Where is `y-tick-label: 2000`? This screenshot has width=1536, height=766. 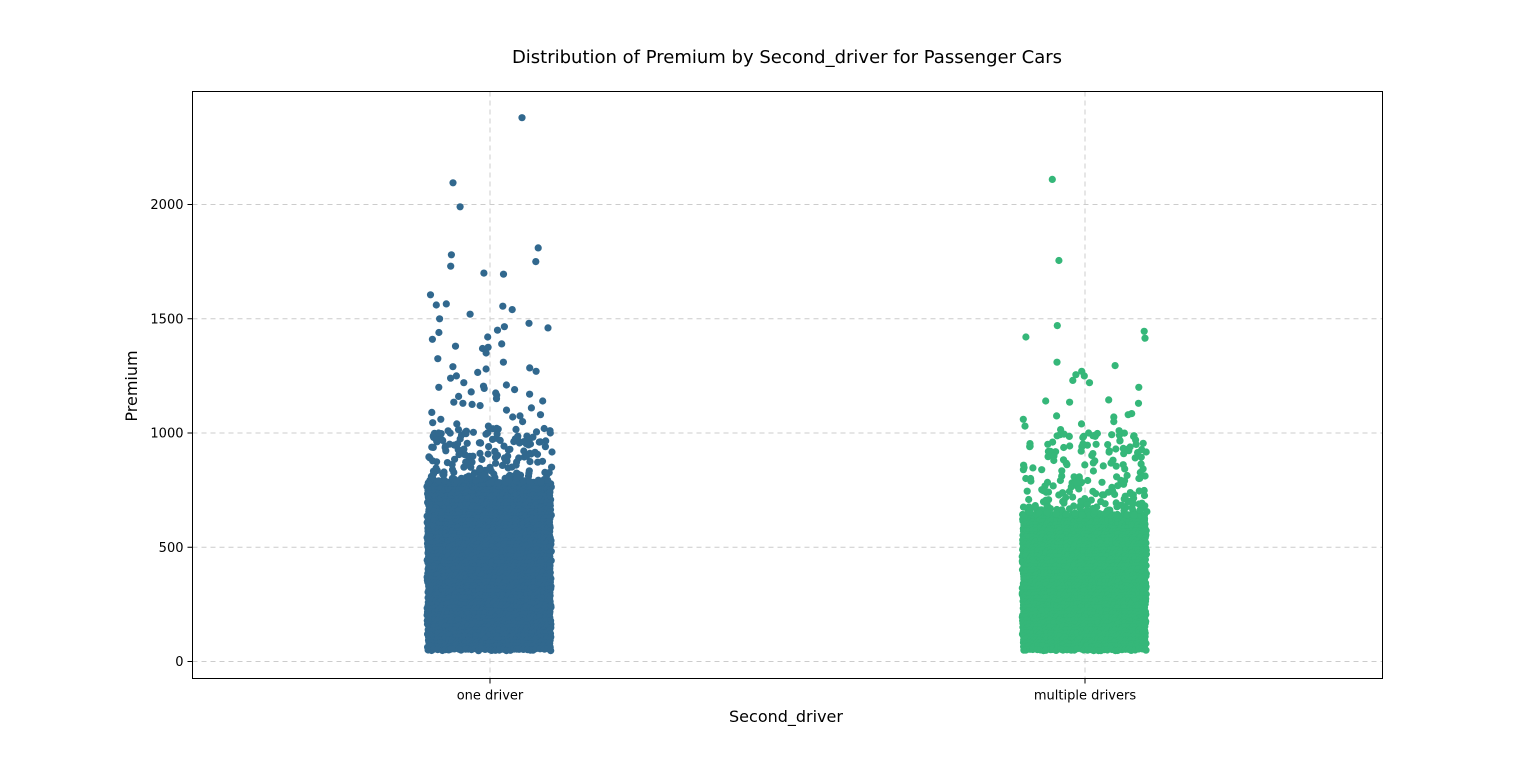 y-tick-label: 2000 is located at coordinates (166, 205).